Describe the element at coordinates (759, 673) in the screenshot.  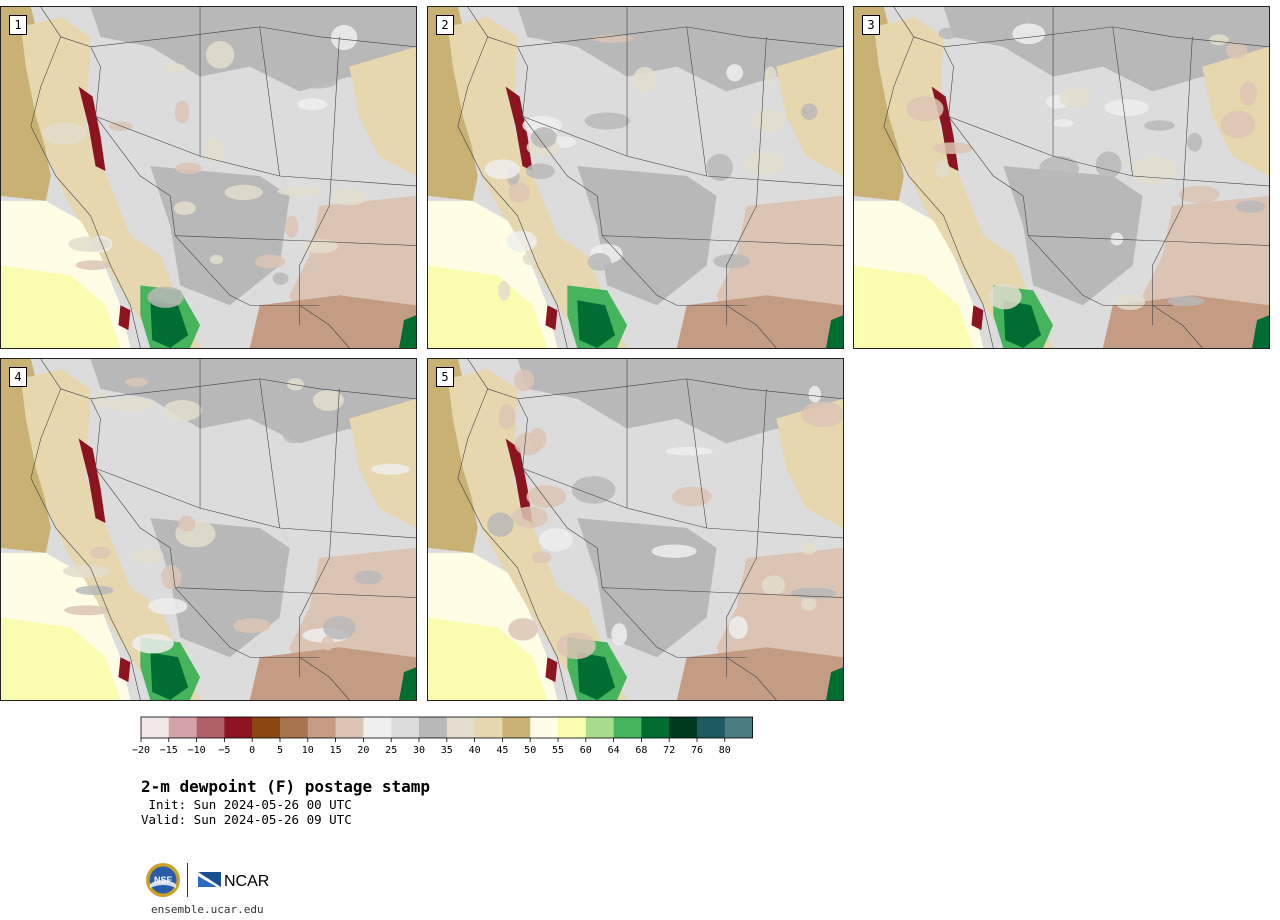
I see `desert-low-dewpoint-region` at that location.